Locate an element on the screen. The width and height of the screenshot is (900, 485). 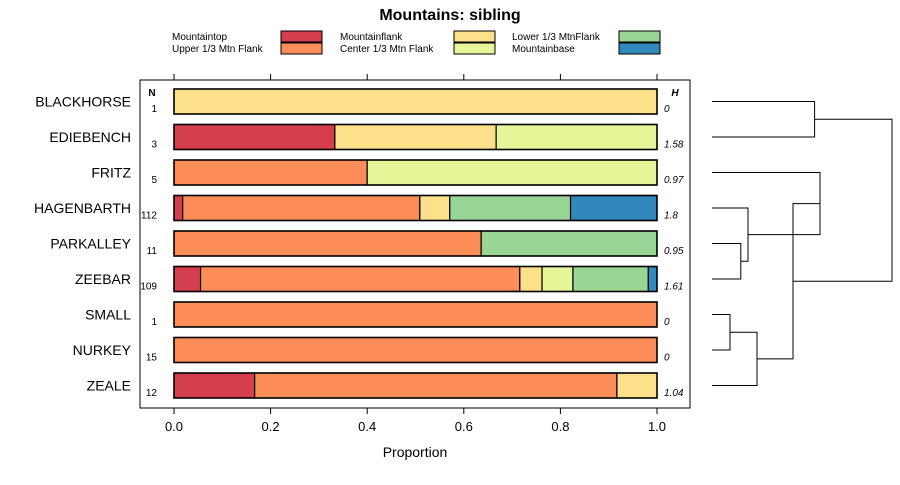
x-tick-label: 0.2 is located at coordinates (271, 426).